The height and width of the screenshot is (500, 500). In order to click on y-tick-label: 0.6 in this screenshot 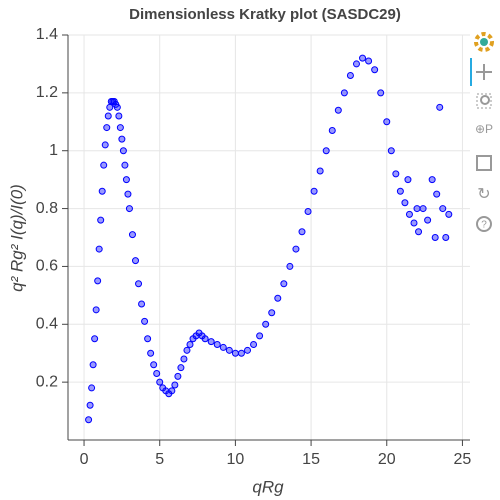, I will do `click(47, 266)`.